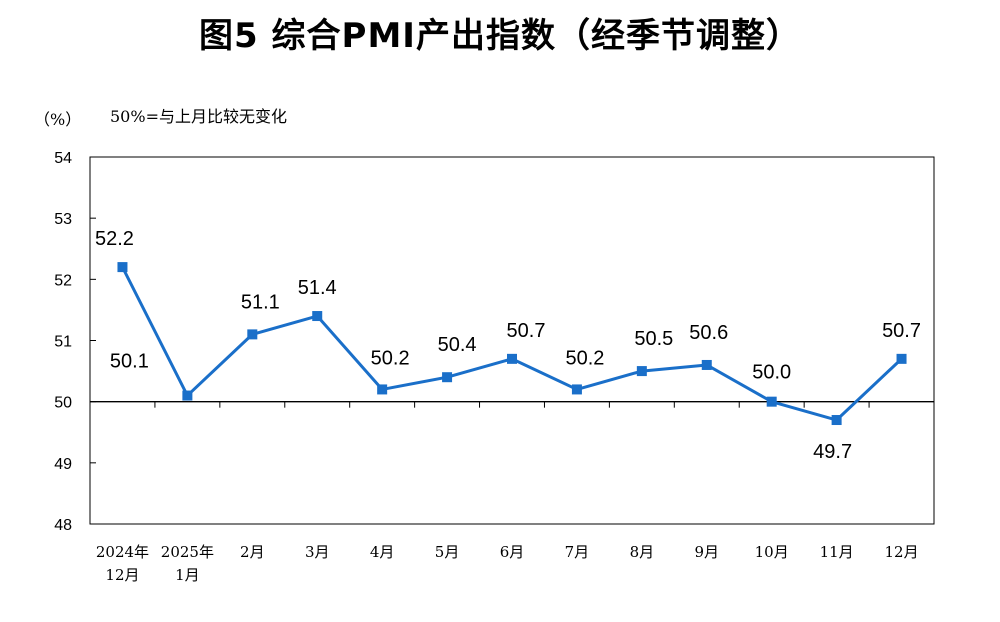  Describe the element at coordinates (317, 552) in the screenshot. I see `x-tick-label: 3月` at that location.